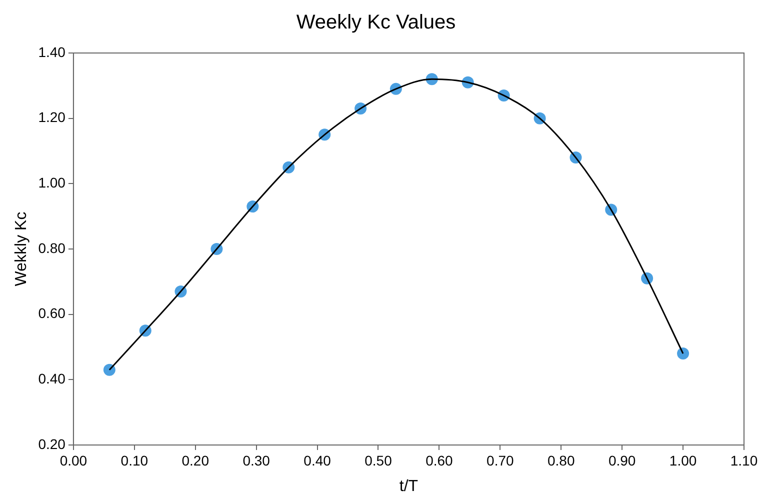 This screenshot has width=764, height=500. Describe the element at coordinates (52, 248) in the screenshot. I see `y-tick-label: 0.80` at that location.